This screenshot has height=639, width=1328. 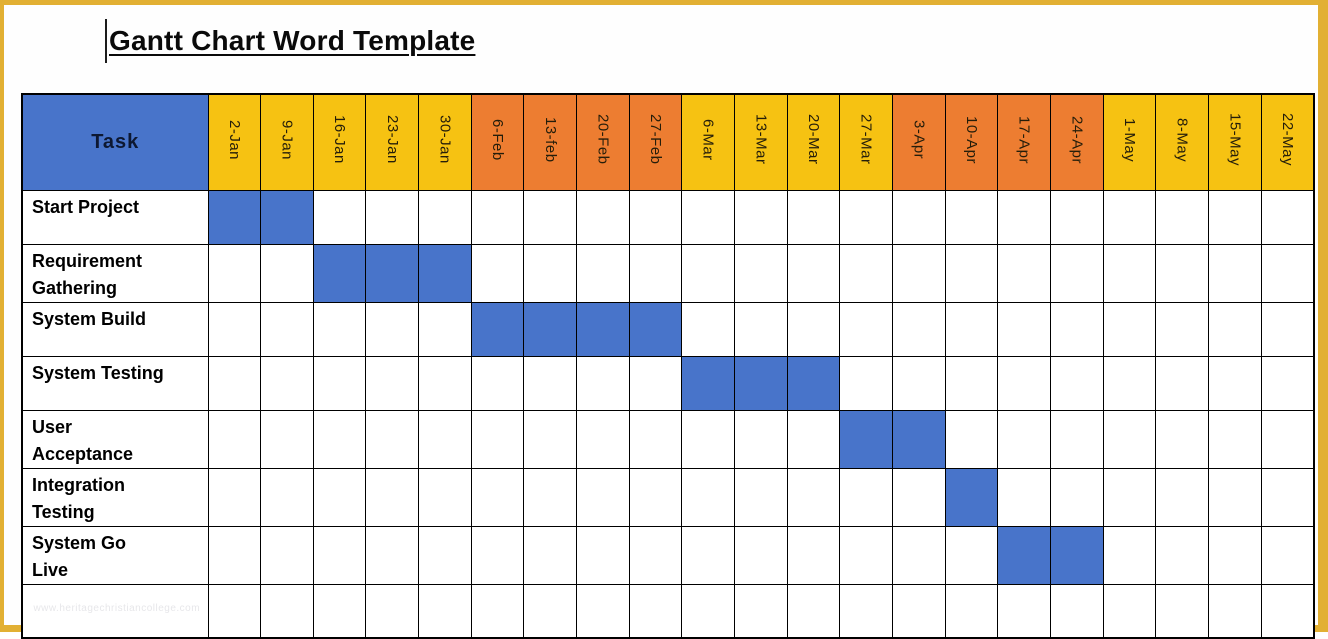 What do you see at coordinates (292, 40) in the screenshot?
I see `page-title: Gantt Chart Word Template` at bounding box center [292, 40].